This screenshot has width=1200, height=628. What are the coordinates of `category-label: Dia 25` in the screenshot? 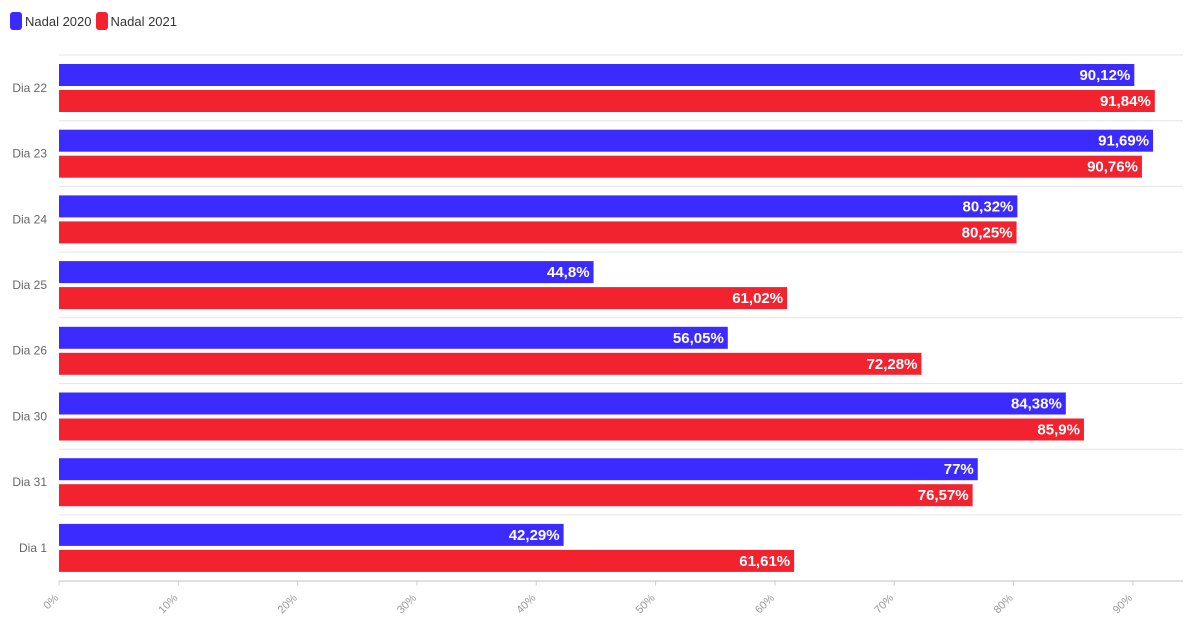 It's located at (29, 285).